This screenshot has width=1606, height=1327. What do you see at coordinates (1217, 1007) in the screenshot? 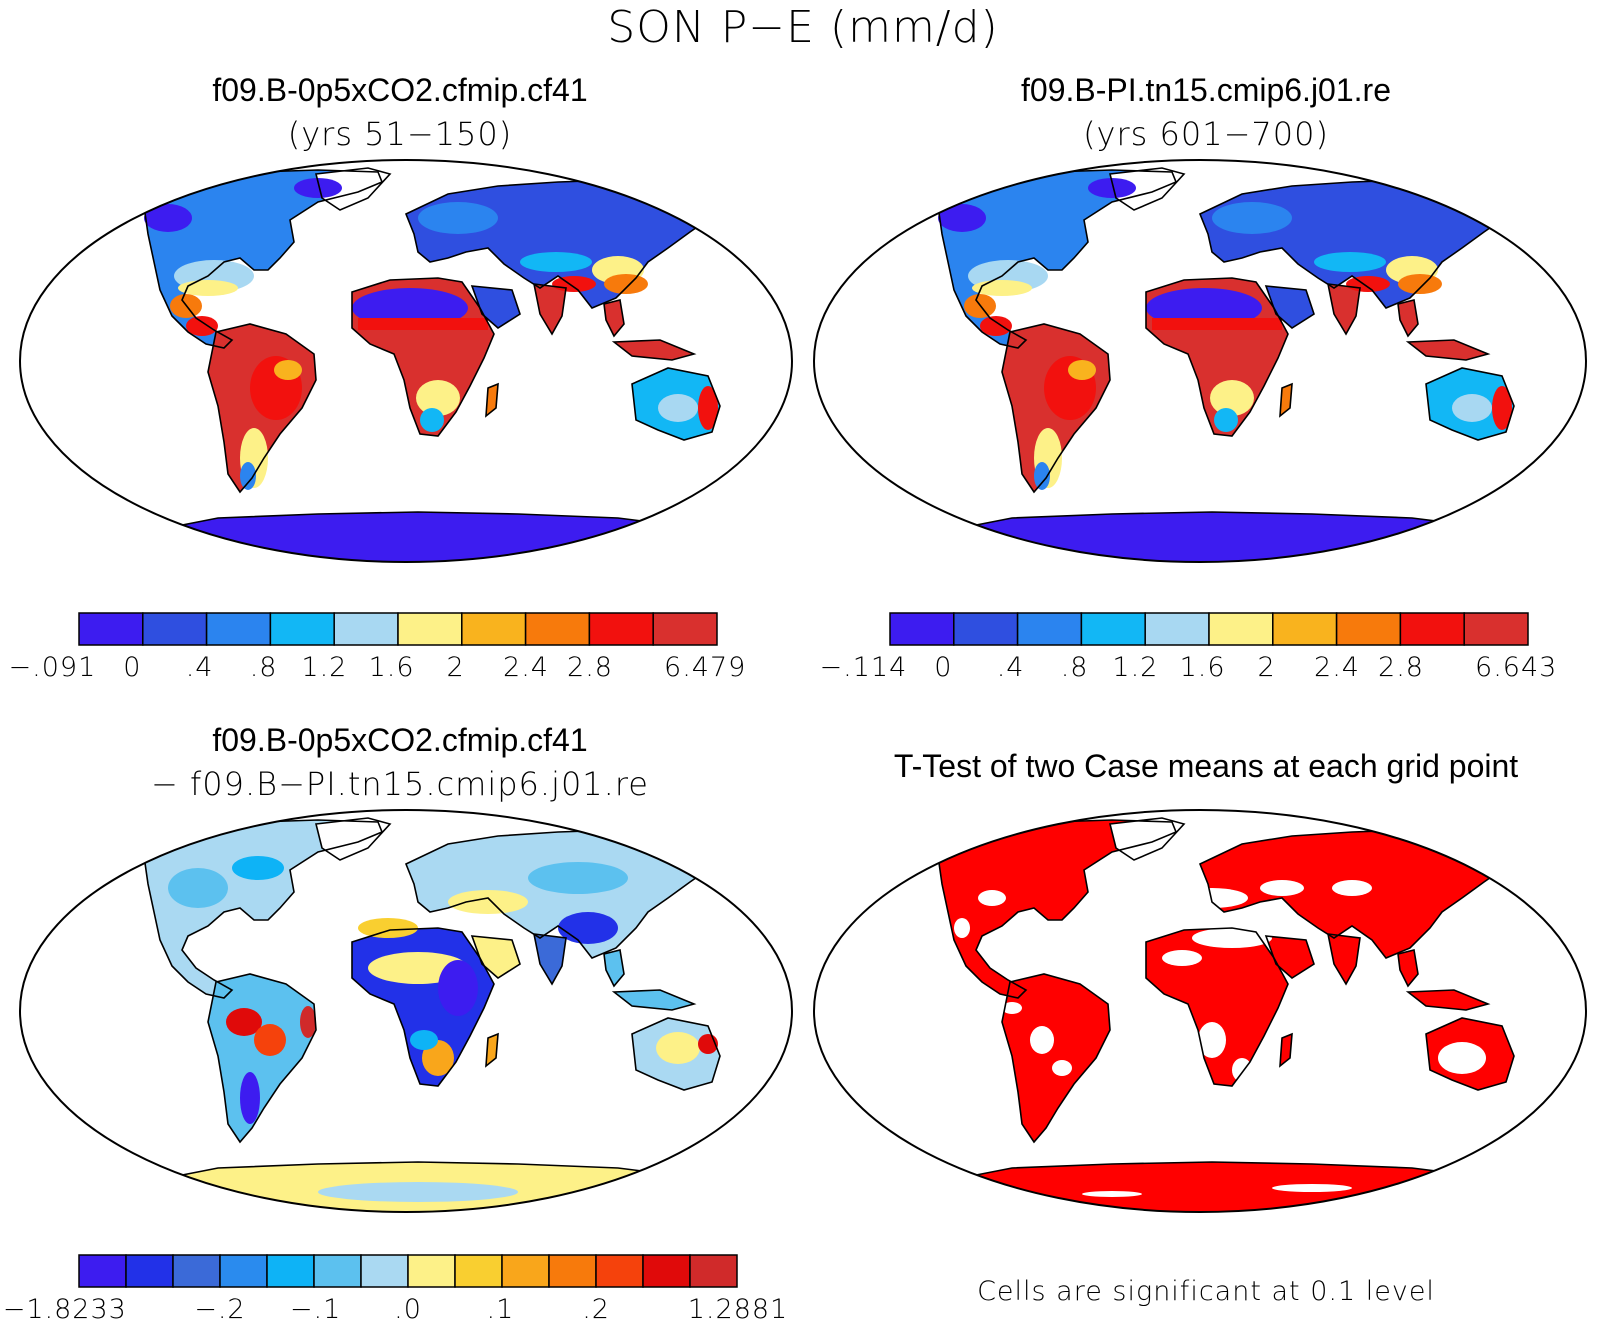
I see `land-africa` at bounding box center [1217, 1007].